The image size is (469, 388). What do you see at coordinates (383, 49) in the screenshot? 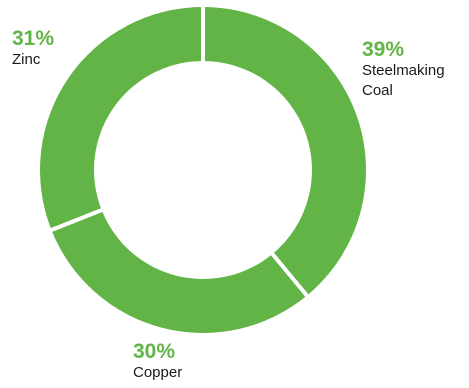
I see `steelmaking-coal-percent: 39%` at bounding box center [383, 49].